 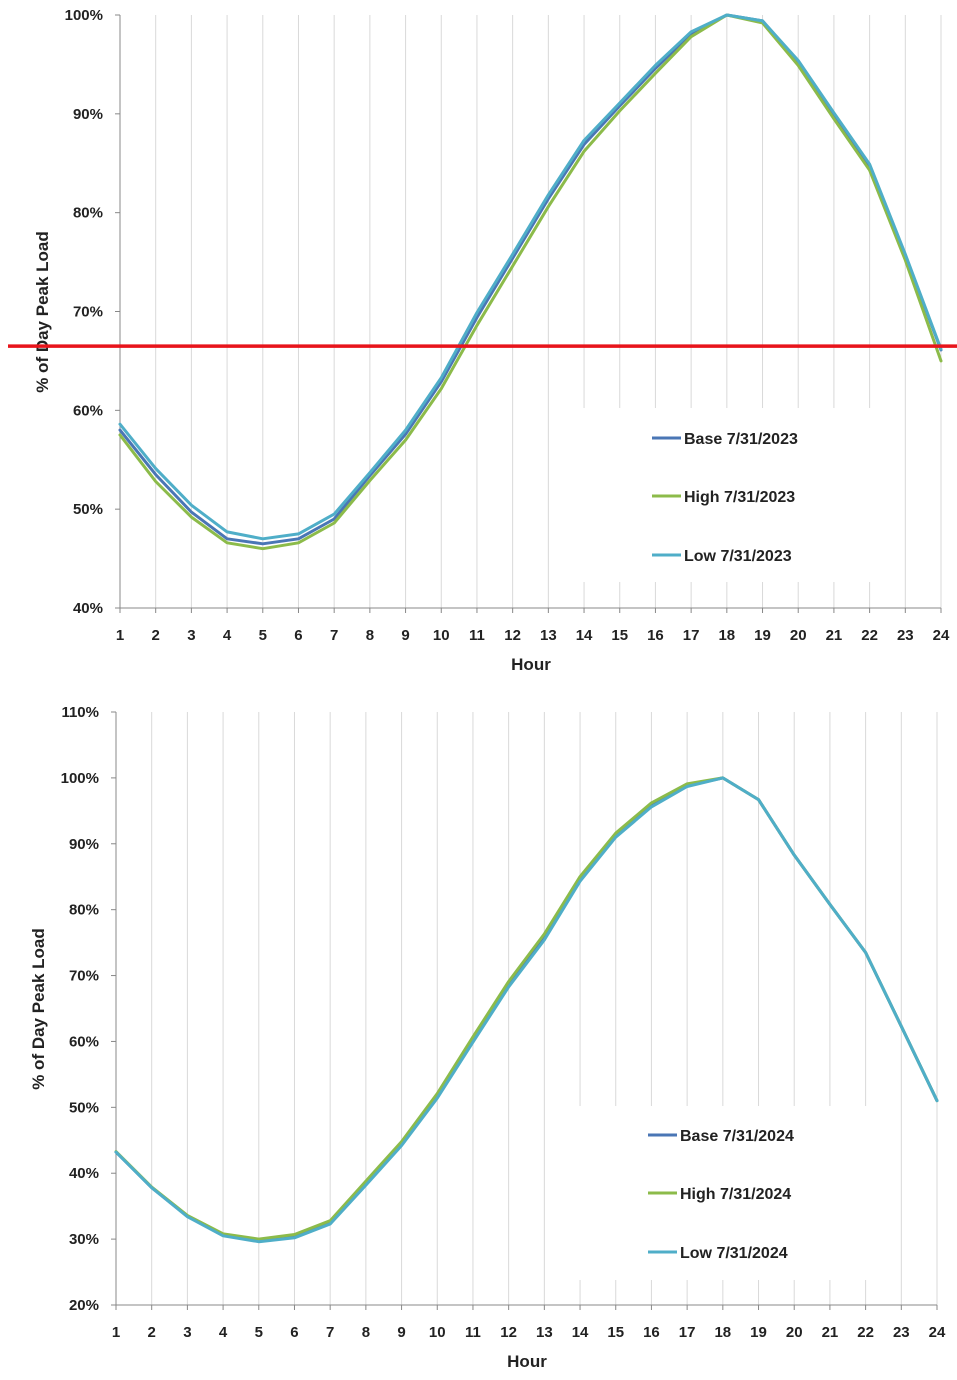 What do you see at coordinates (84, 1305) in the screenshot?
I see `y-tick-label: 20%` at bounding box center [84, 1305].